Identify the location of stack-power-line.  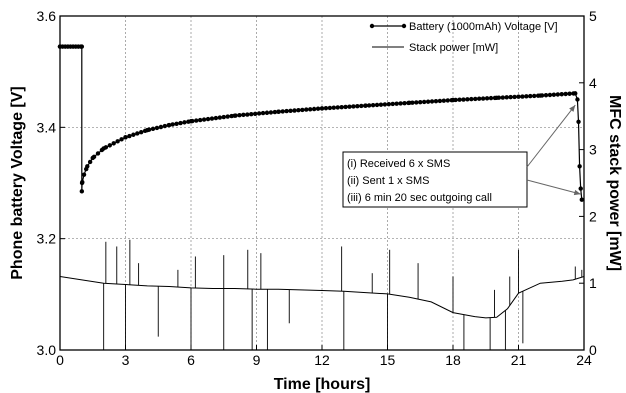
(322, 297).